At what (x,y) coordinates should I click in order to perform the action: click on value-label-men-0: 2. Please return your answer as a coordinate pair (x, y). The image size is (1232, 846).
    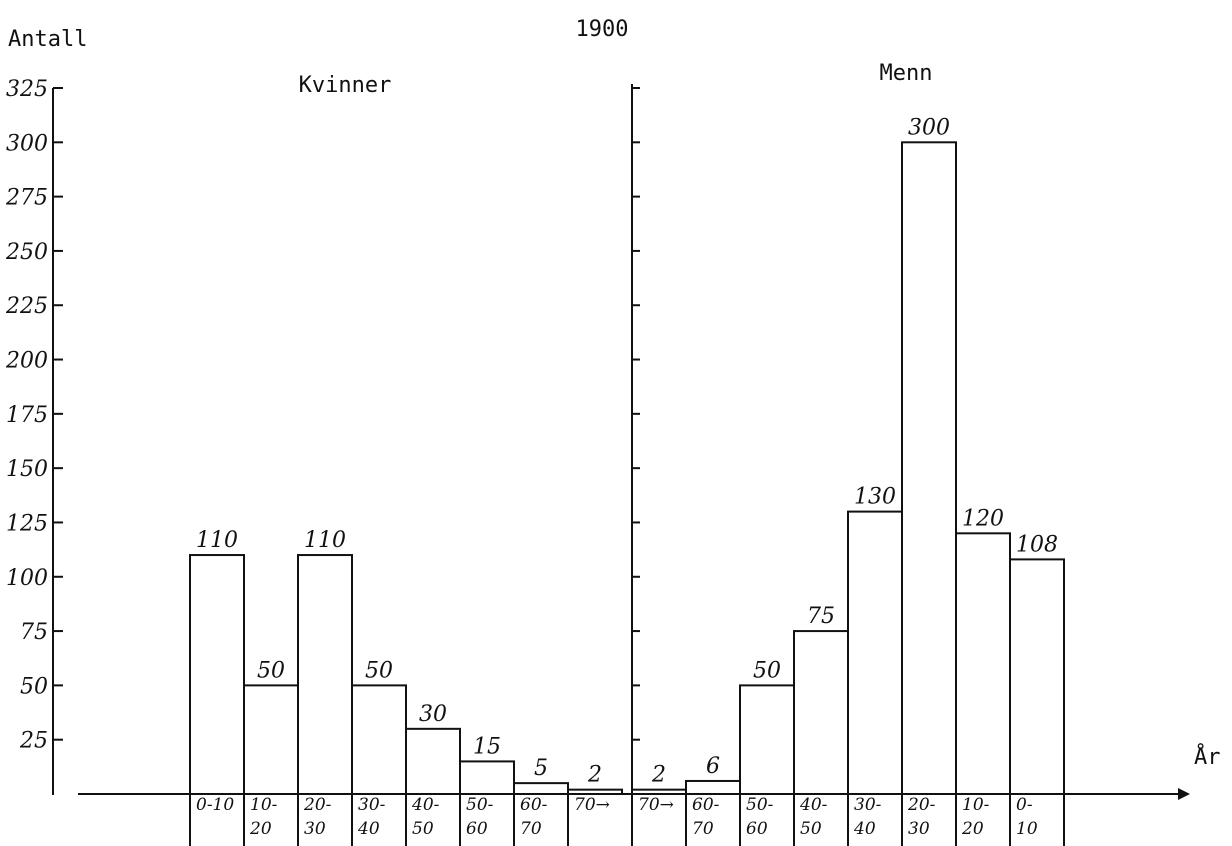
    Looking at the image, I should click on (658, 775).